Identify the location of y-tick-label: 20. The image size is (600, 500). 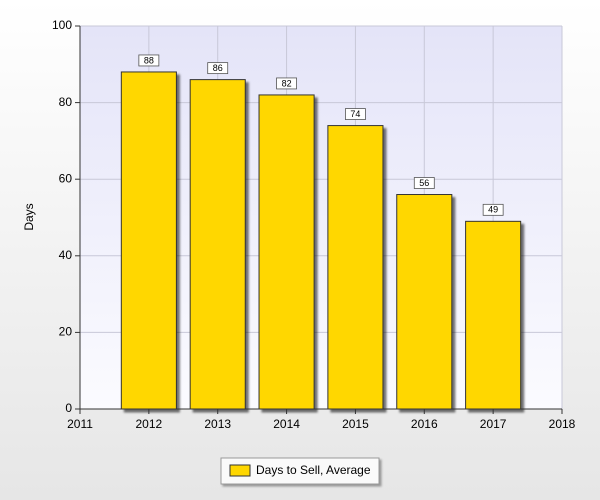
(66, 332).